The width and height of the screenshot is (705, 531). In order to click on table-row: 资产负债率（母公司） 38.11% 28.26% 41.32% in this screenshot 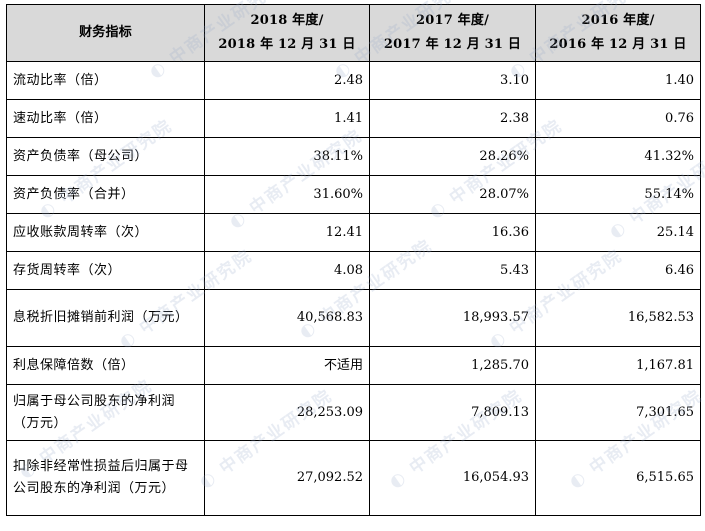, I will do `click(353, 156)`.